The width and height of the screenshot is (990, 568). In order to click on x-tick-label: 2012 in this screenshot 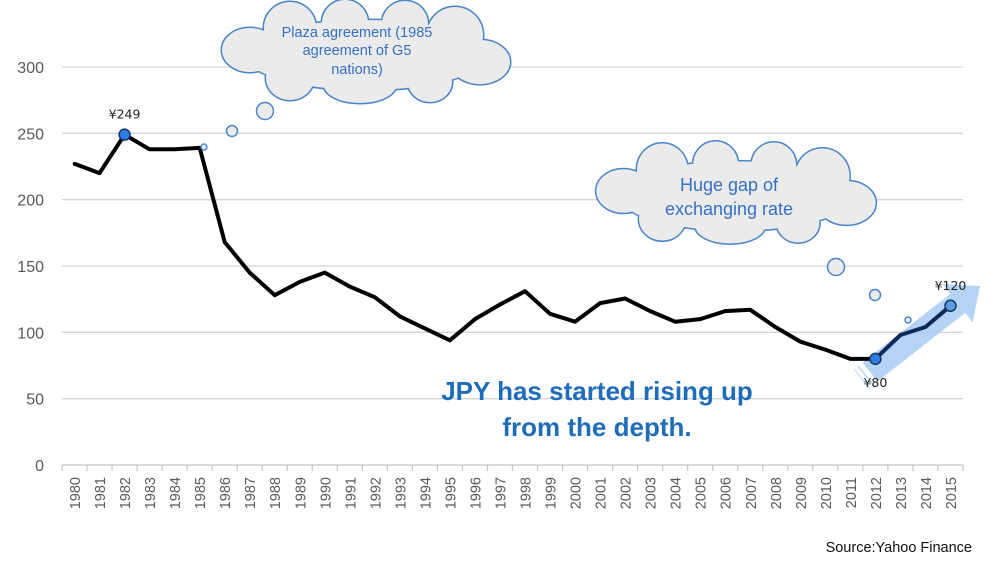, I will do `click(877, 493)`.